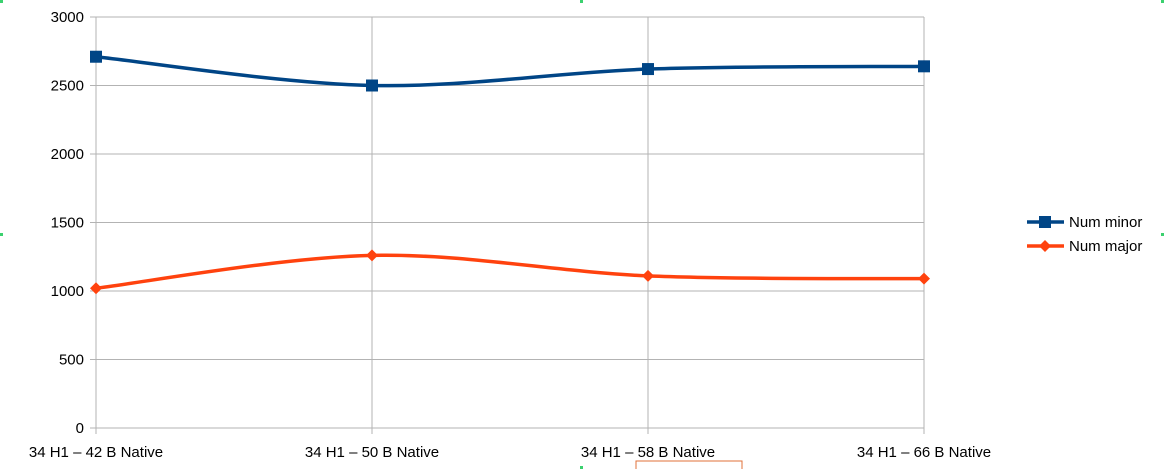  Describe the element at coordinates (67, 17) in the screenshot. I see `y-tick-label: 3000` at that location.